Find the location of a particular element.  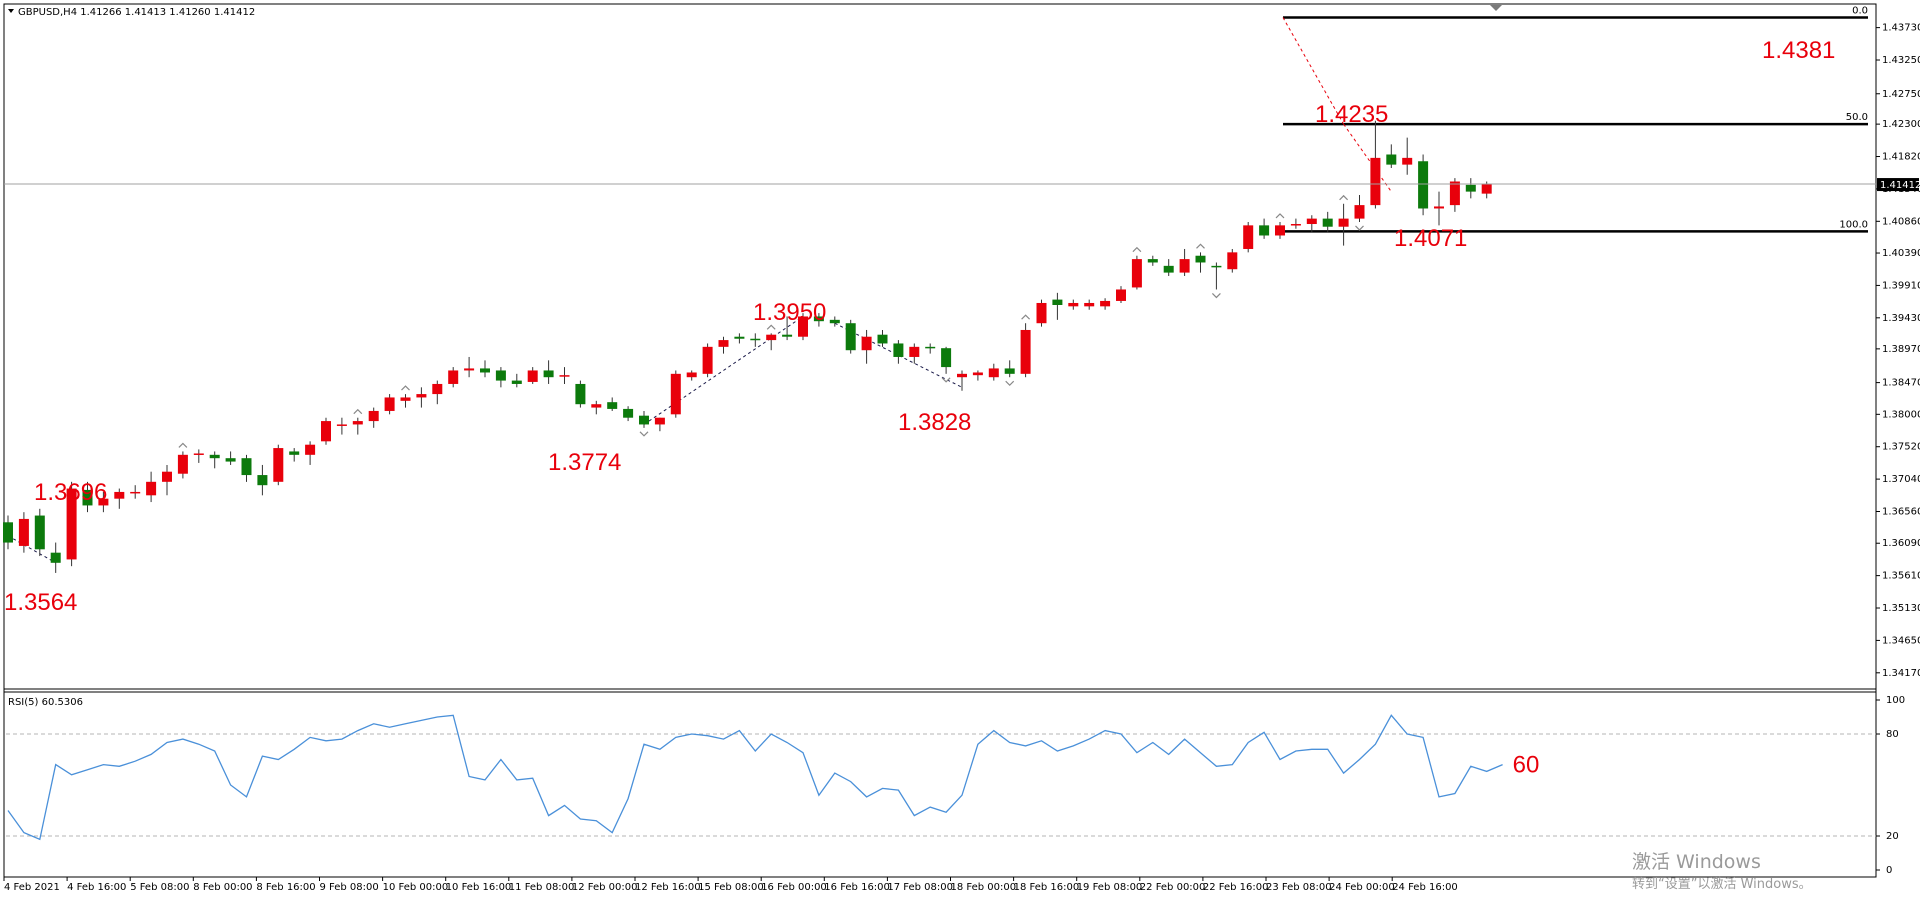

time-tick-label: 22 Feb 16:00 is located at coordinates (1236, 887).